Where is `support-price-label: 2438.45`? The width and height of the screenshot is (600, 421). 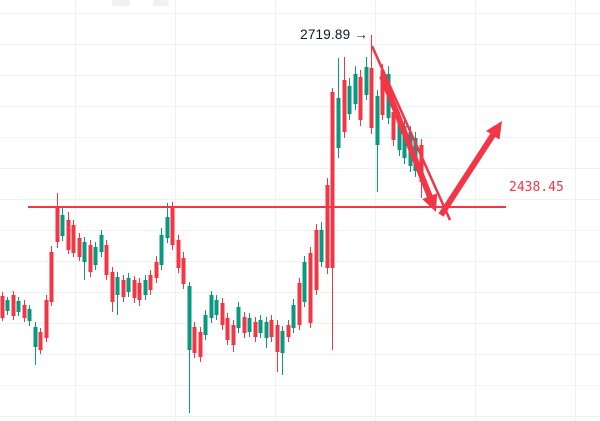 support-price-label: 2438.45 is located at coordinates (536, 187).